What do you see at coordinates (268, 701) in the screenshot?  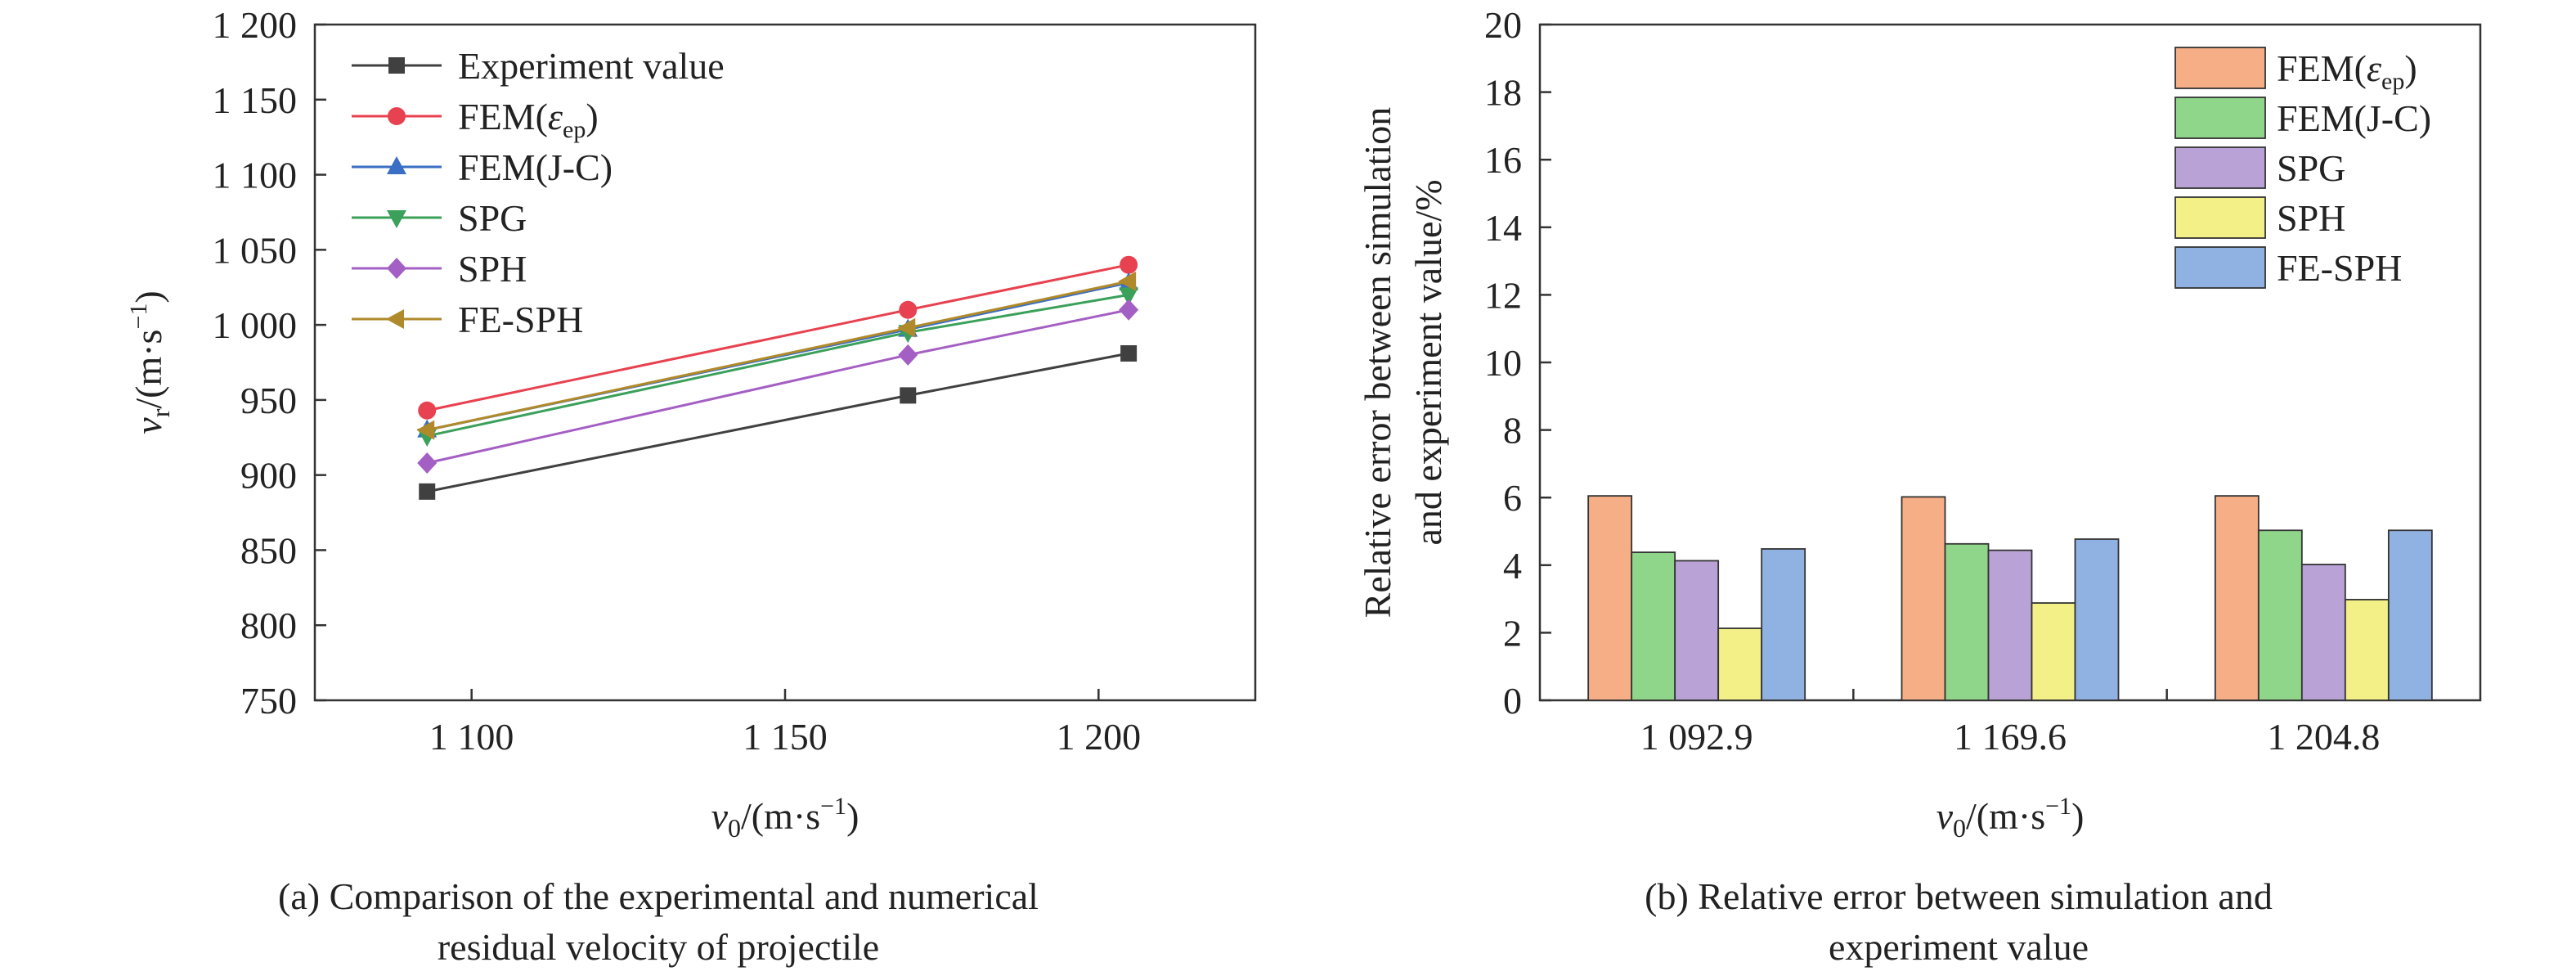 I see `y-tick-label: 750` at bounding box center [268, 701].